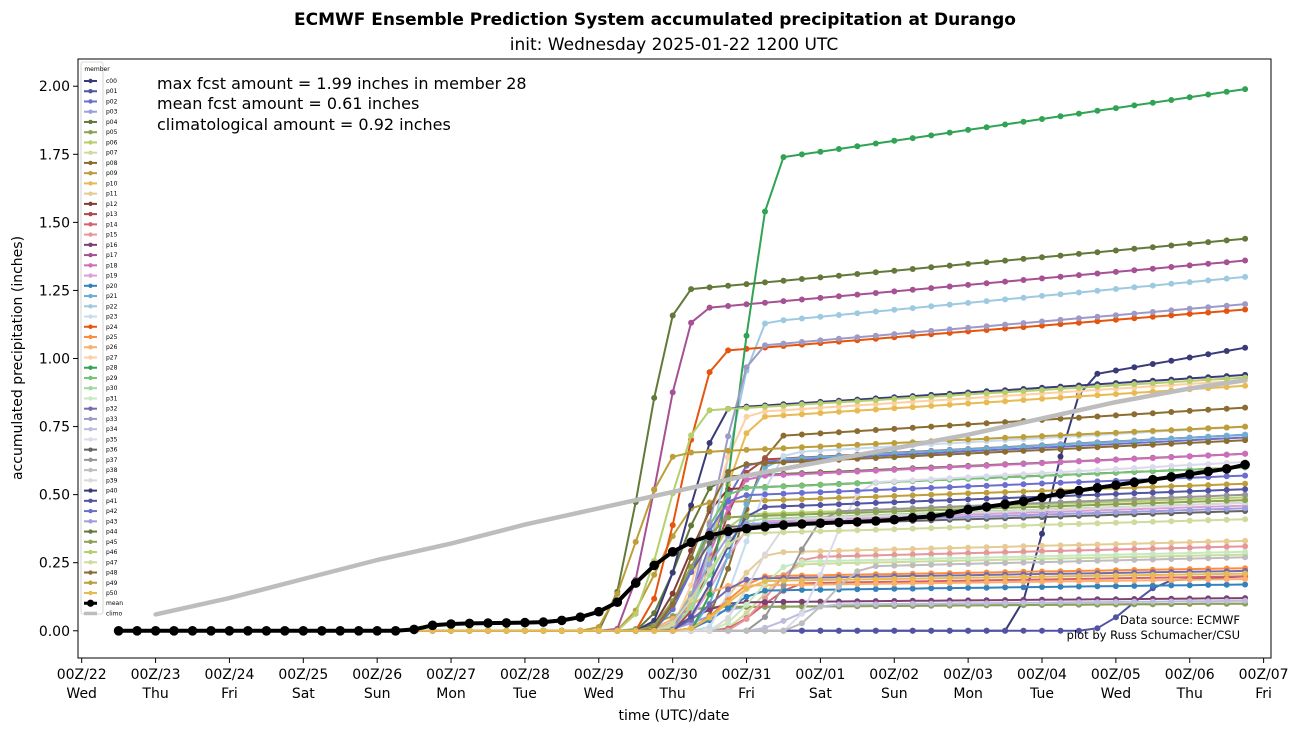 The image size is (1290, 733). I want to click on series-point-p23, so click(783, 456).